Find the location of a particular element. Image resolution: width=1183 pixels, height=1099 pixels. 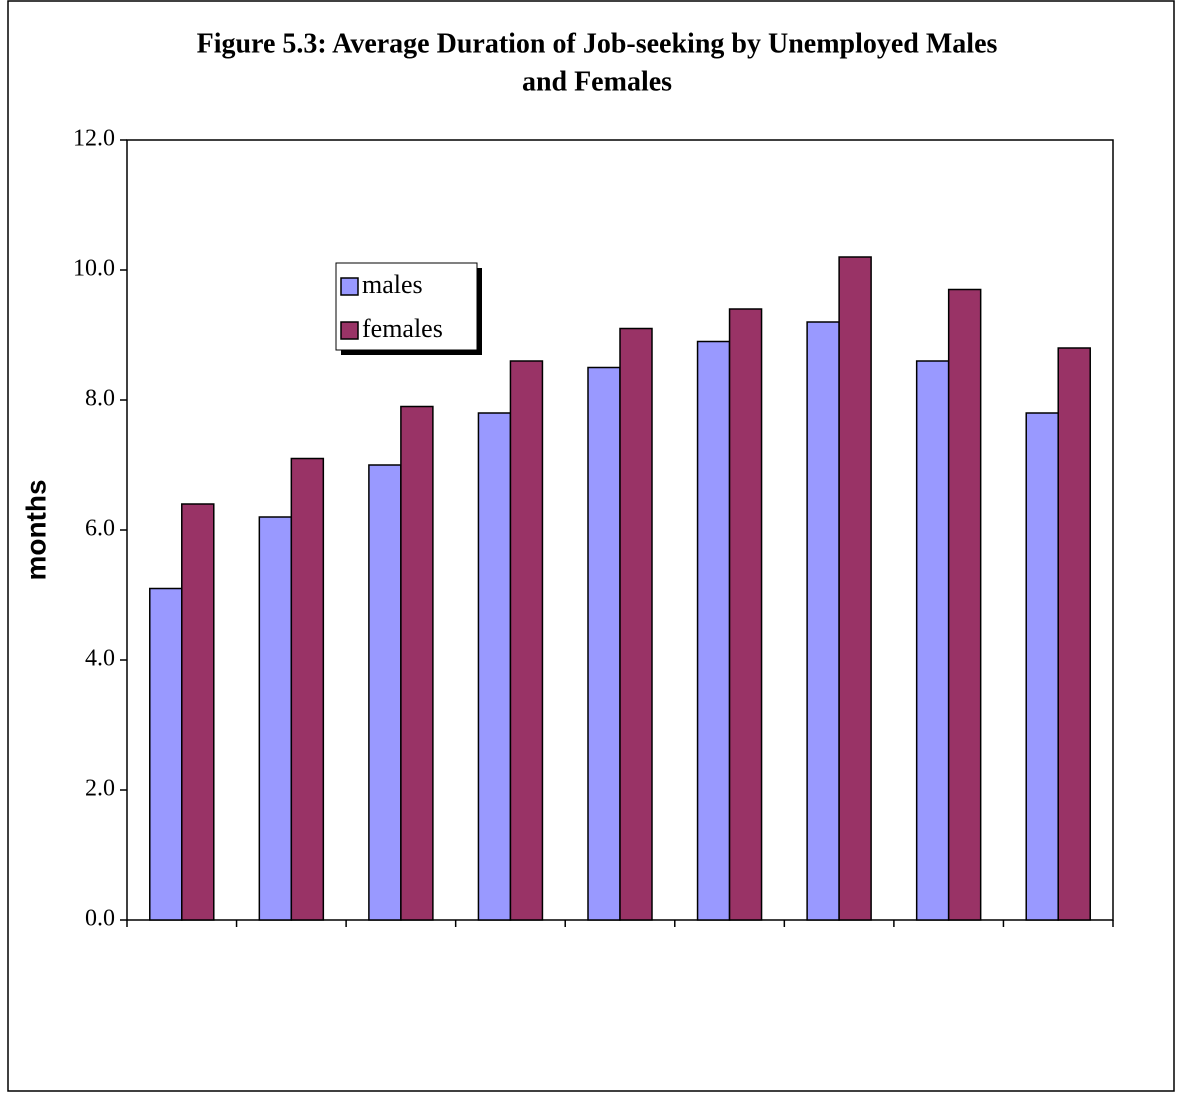

y-tick-label: 0.0 is located at coordinates (100, 919).